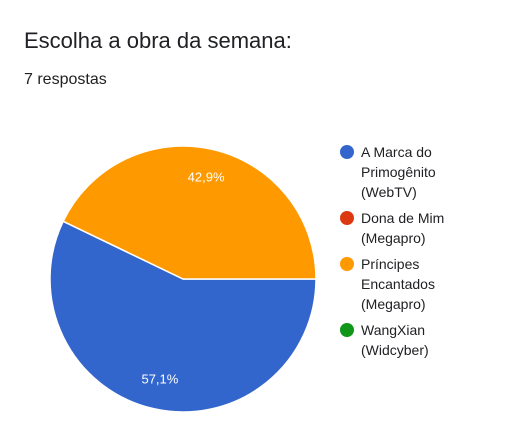  I want to click on legend-label: Príncipes Encantados (Megapro), so click(398, 284).